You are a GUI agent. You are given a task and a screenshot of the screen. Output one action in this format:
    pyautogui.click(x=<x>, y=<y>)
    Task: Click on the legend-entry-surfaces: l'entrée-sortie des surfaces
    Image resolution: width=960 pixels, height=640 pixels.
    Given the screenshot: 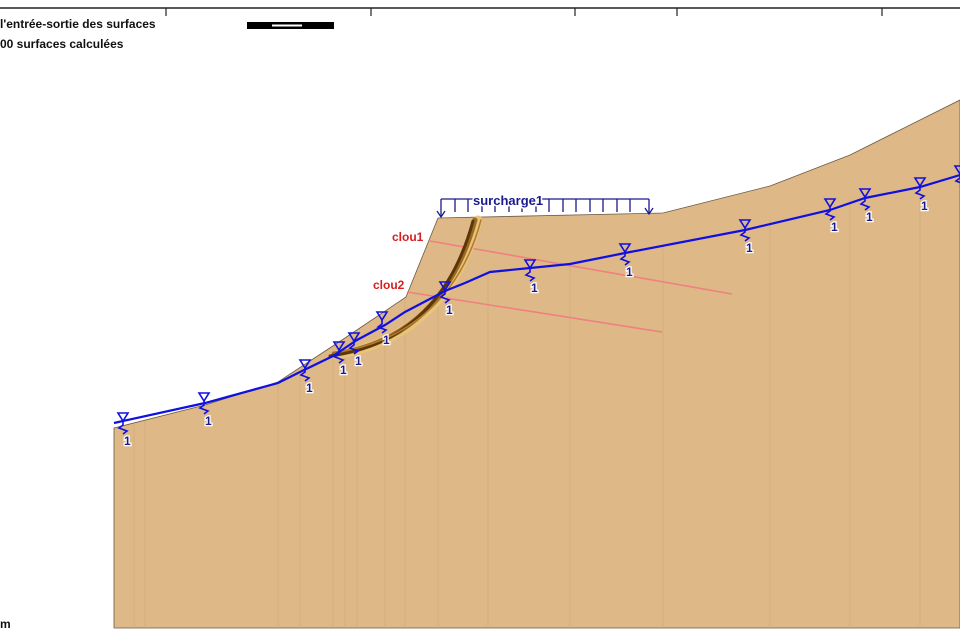 What is the action you would take?
    pyautogui.click(x=78, y=24)
    